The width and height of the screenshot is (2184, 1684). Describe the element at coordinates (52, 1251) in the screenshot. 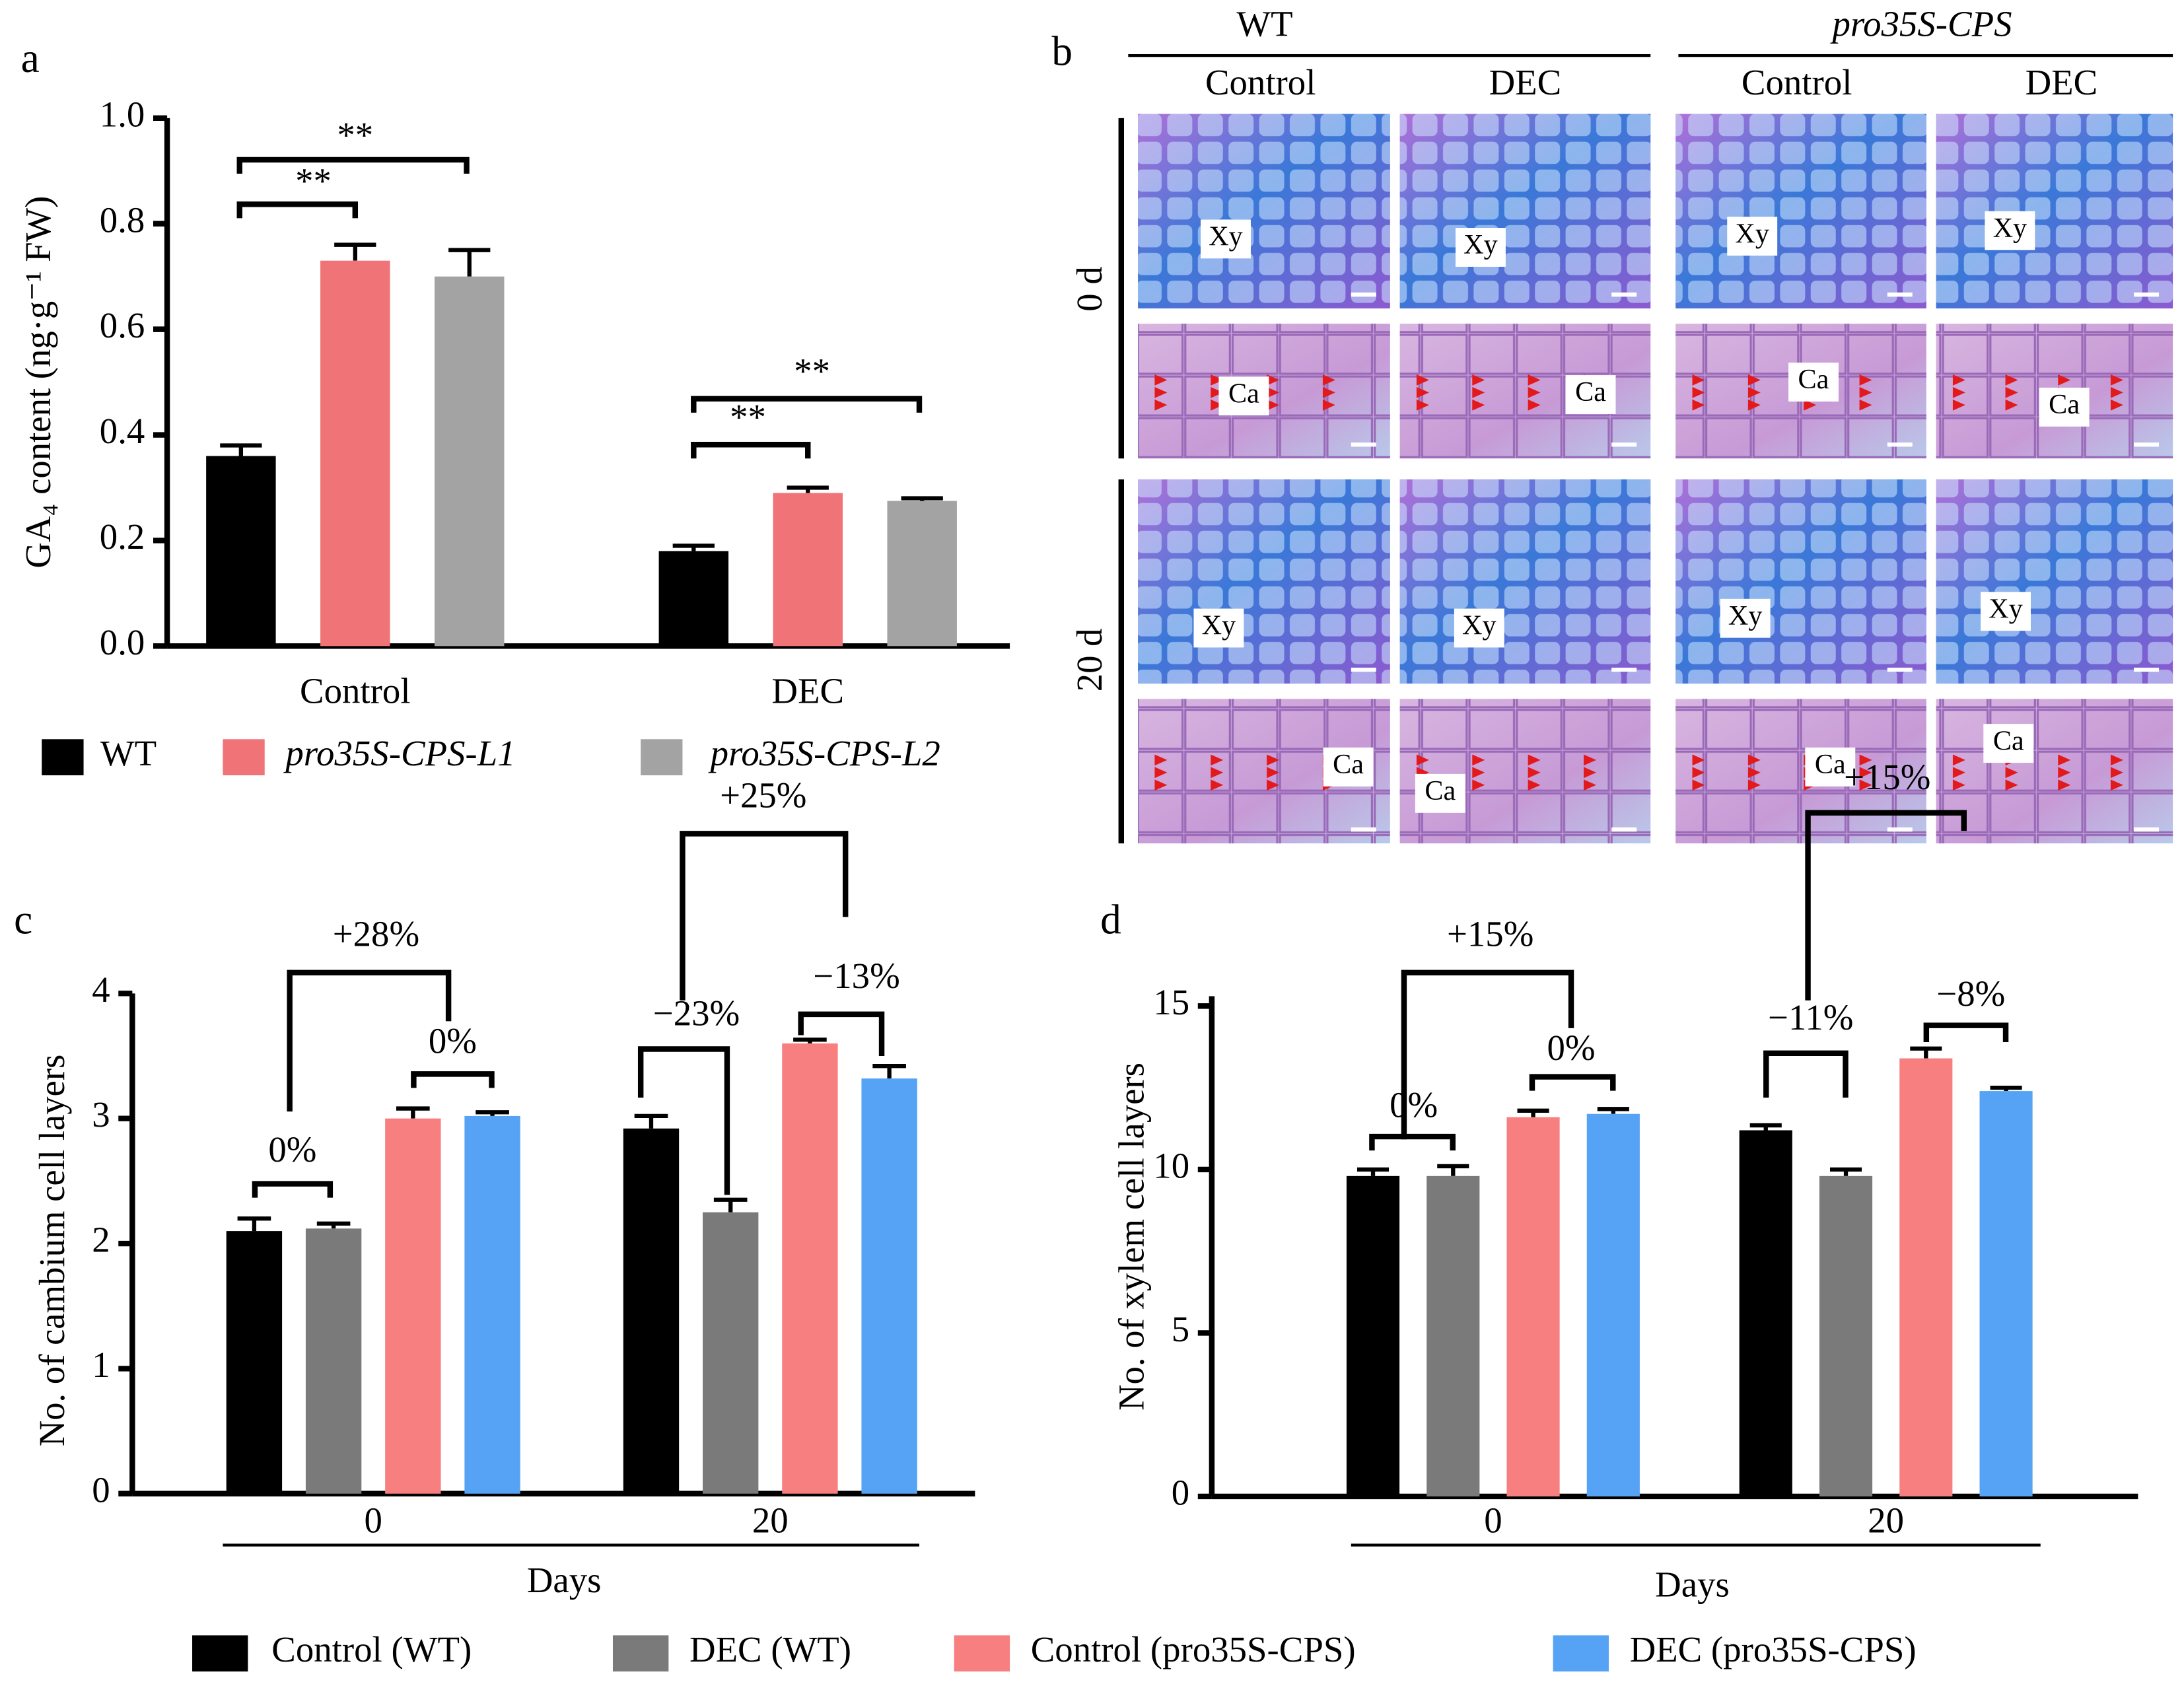

I see `y-axis-label: No. of cambium cell layers` at that location.